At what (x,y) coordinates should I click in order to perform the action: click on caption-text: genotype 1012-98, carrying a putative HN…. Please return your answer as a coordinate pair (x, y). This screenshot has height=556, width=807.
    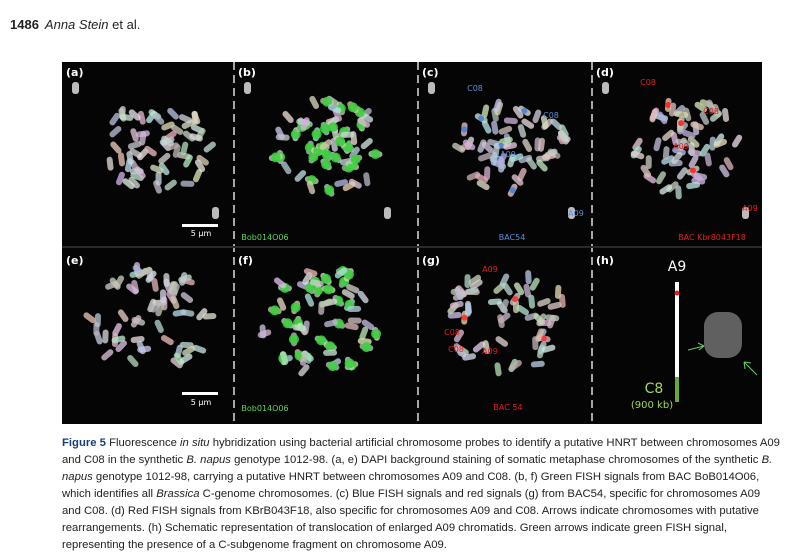
    Looking at the image, I should click on (411, 485).